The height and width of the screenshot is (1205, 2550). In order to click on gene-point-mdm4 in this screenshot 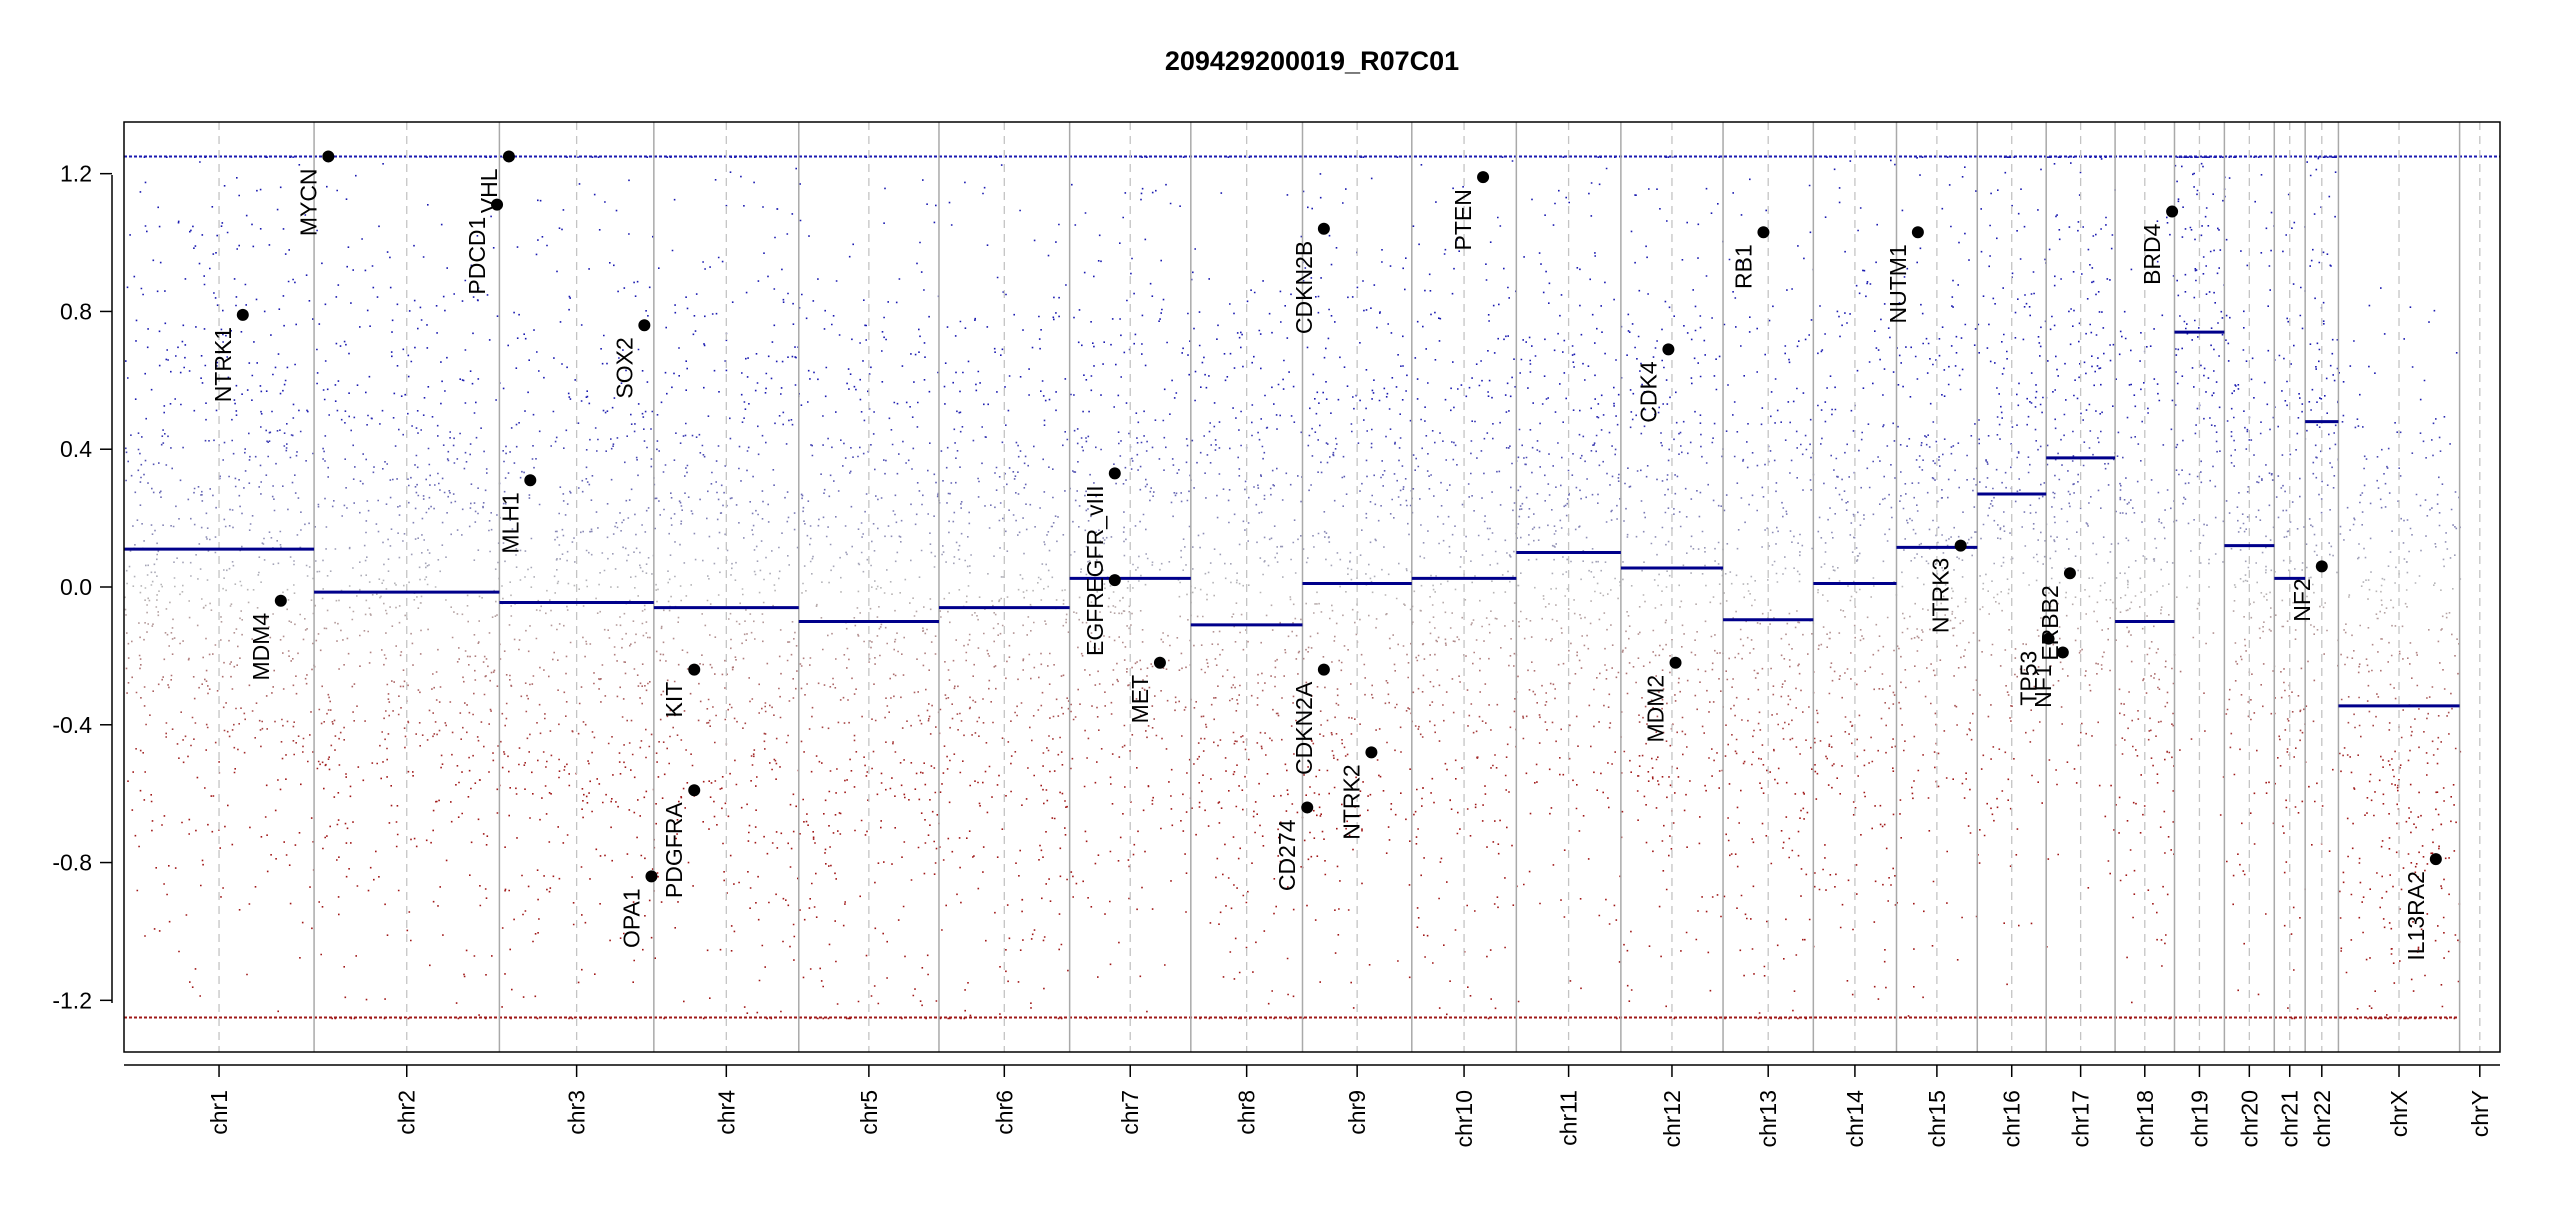, I will do `click(280, 600)`.